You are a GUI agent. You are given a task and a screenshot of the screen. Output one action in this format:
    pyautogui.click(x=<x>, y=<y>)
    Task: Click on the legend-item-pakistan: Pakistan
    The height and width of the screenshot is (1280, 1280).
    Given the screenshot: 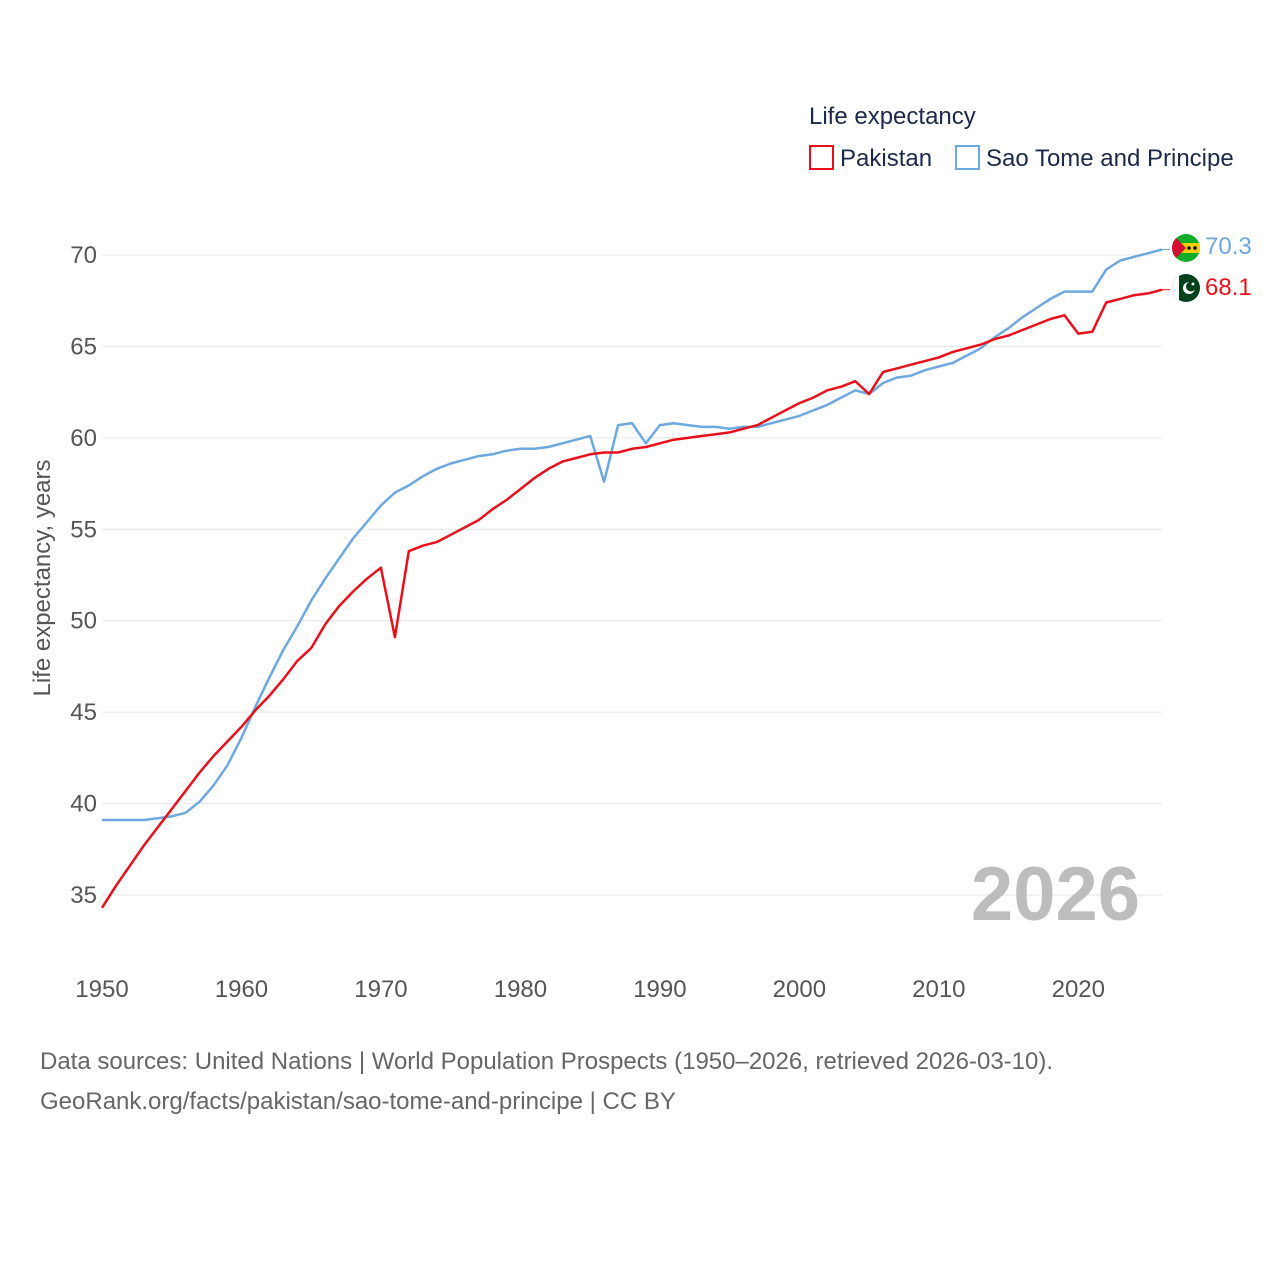 What is the action you would take?
    pyautogui.click(x=870, y=158)
    